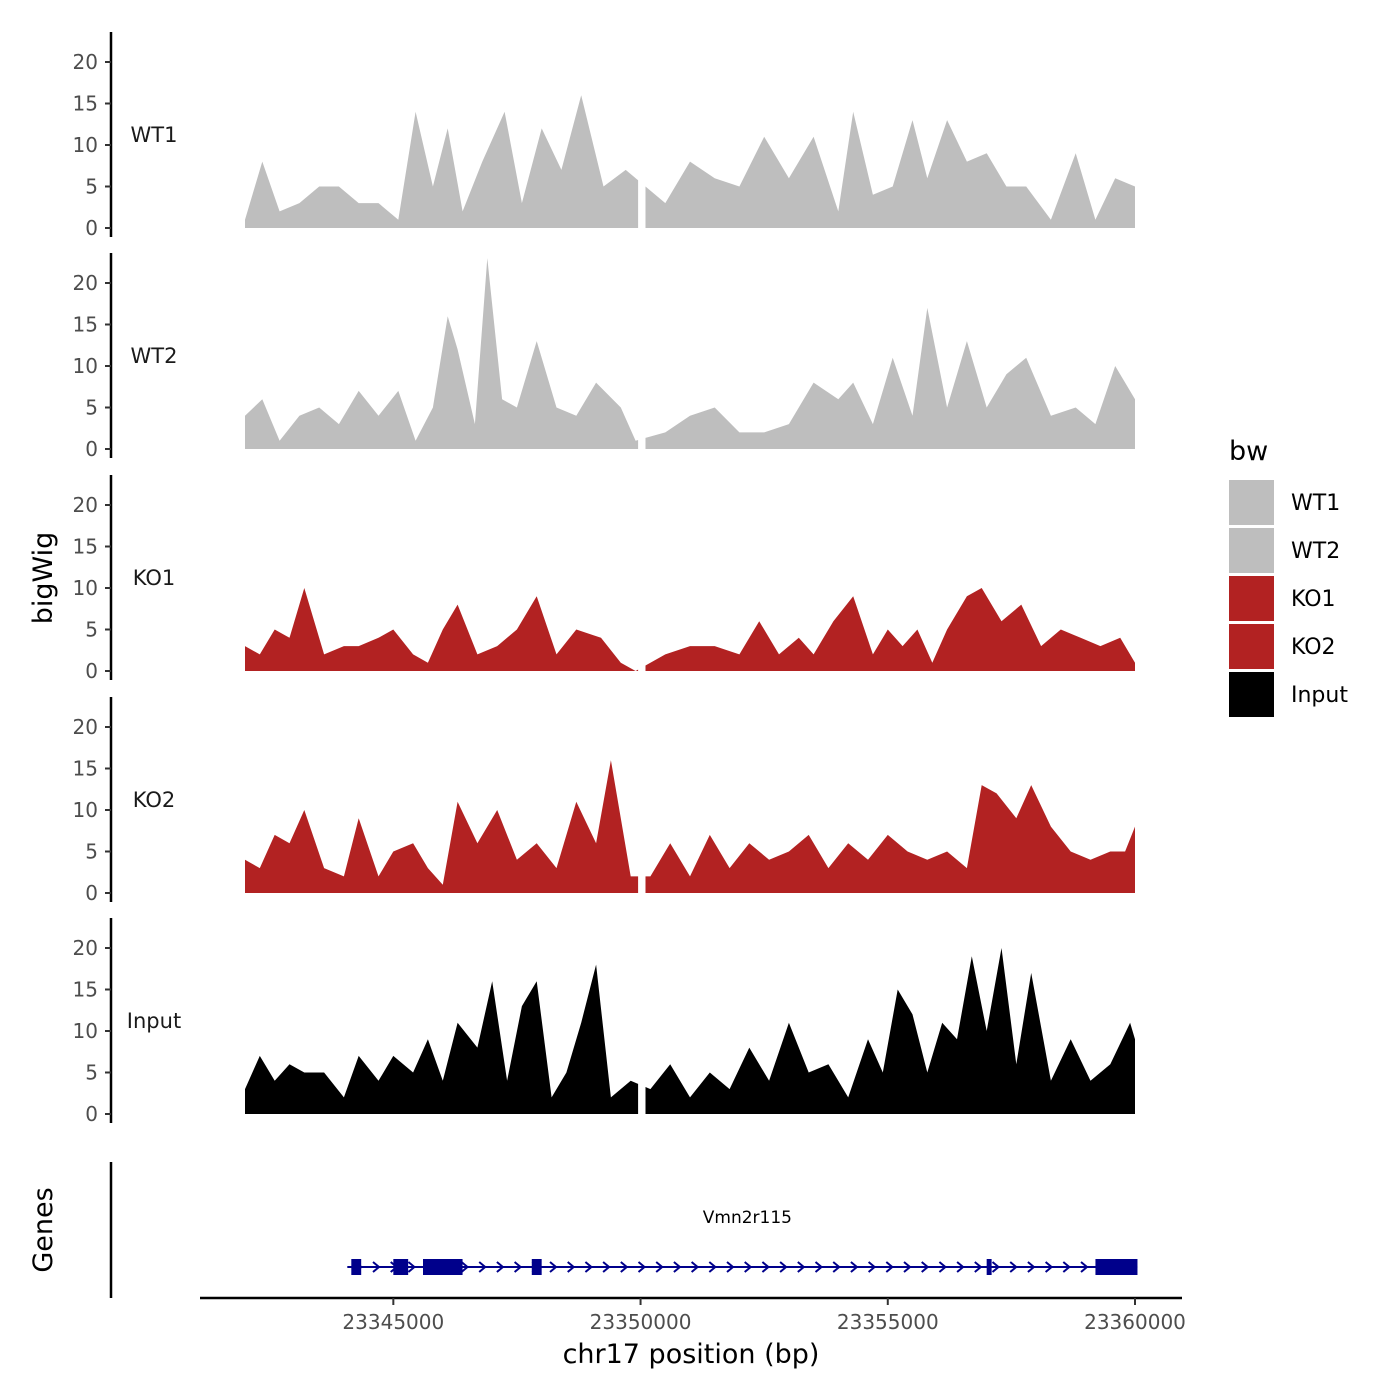  What do you see at coordinates (1135, 1322) in the screenshot?
I see `x-tick-label: 23360000` at bounding box center [1135, 1322].